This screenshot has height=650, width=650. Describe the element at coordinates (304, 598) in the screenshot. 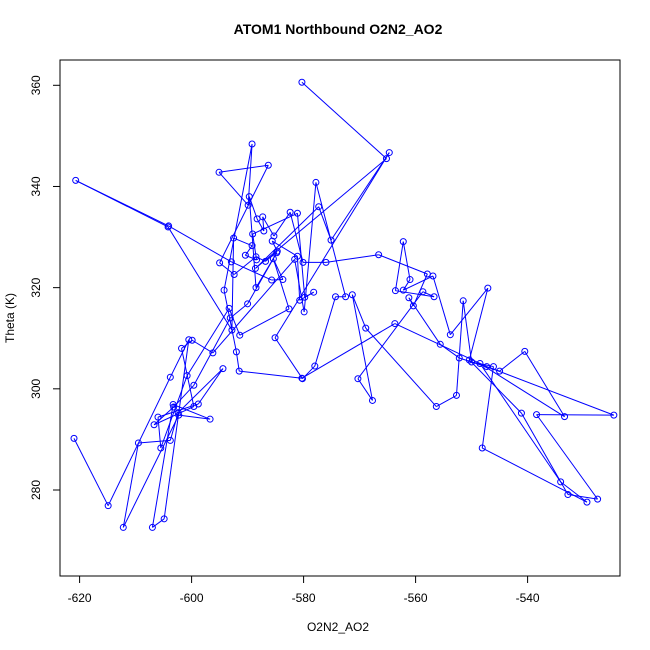

I see `x-tick-label: -580` at that location.